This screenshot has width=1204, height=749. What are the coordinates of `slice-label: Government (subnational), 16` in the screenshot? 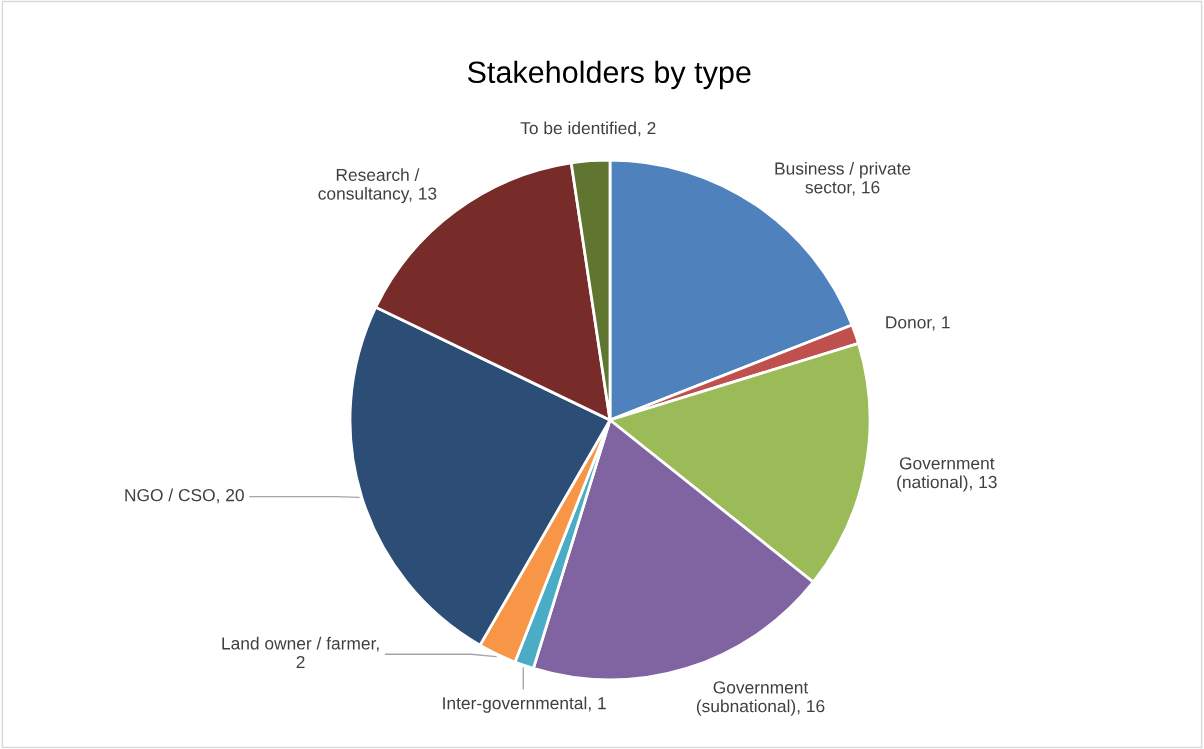 It's located at (760, 698).